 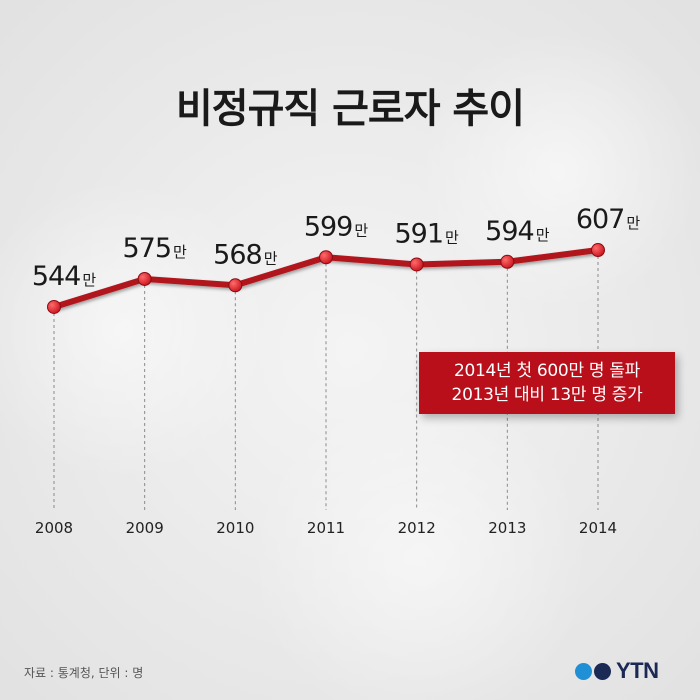 What do you see at coordinates (426, 233) in the screenshot?
I see `data-label: 591 만` at bounding box center [426, 233].